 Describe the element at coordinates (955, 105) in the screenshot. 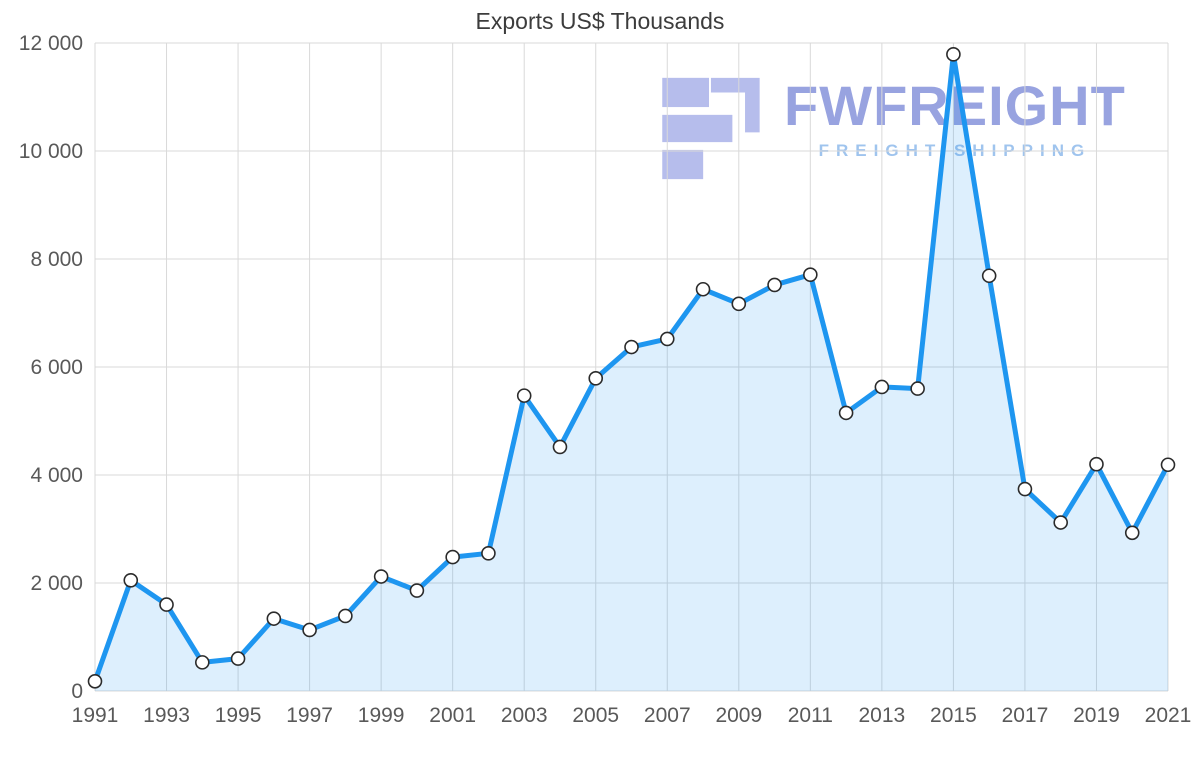

I see `watermark-brand: FWFREIGHT` at that location.